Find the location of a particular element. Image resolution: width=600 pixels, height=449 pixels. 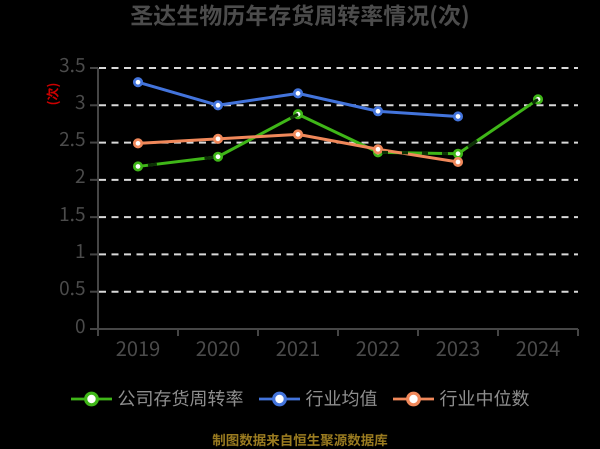

legend-item-0: 公司存货周转率 is located at coordinates (157, 398).